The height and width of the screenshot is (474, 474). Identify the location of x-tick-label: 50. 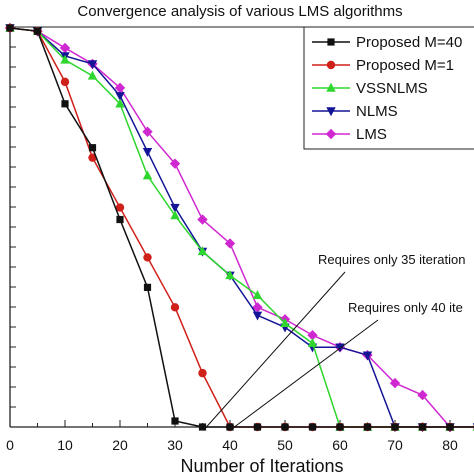
(285, 445).